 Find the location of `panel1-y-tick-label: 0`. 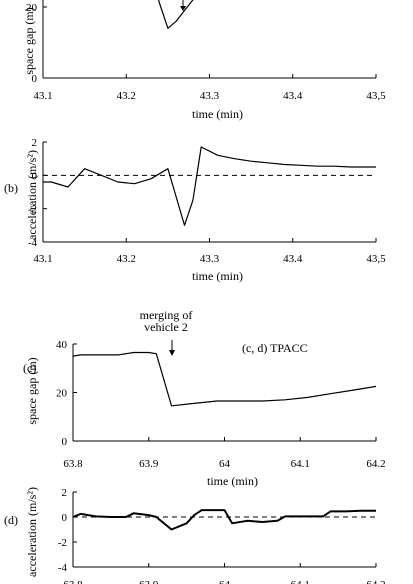

panel1-y-tick-label: 0 is located at coordinates (35, 79).